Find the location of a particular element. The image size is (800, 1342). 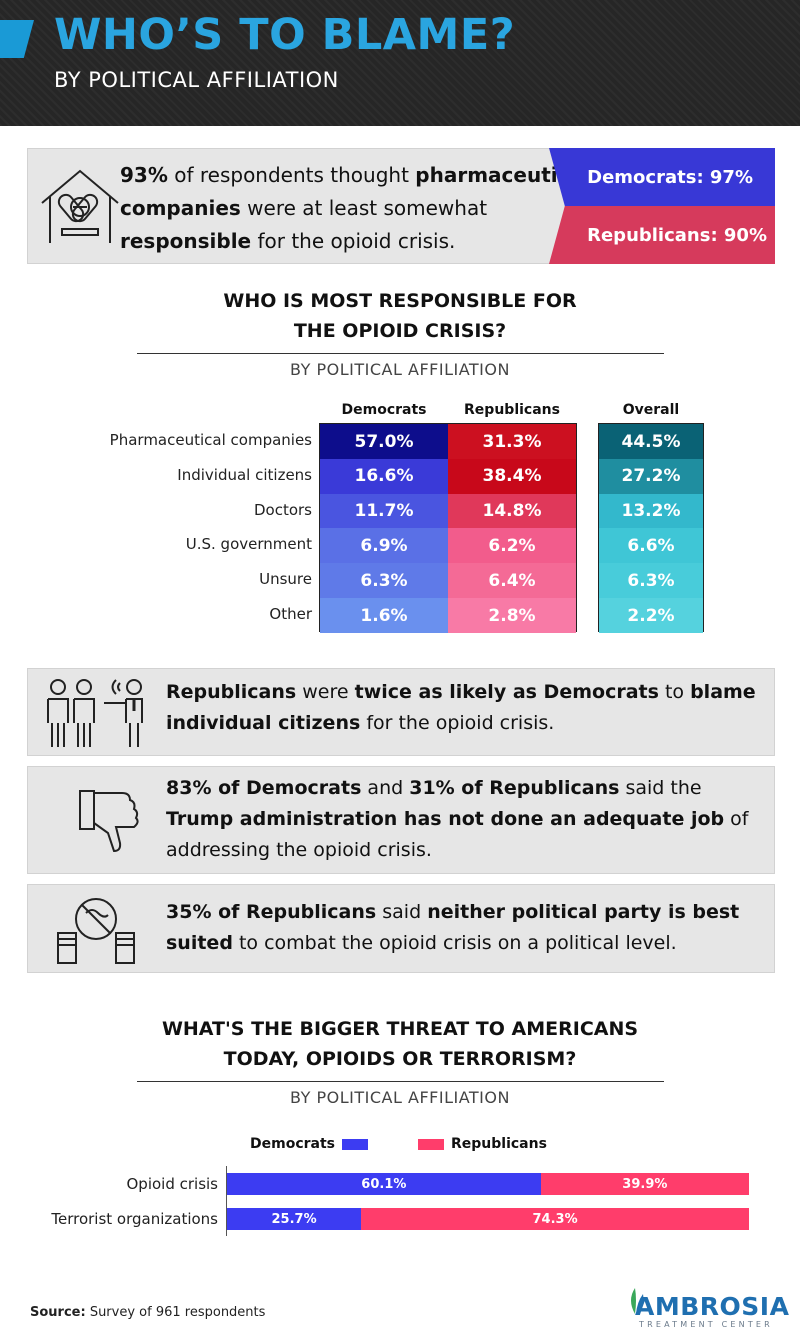

bar-label-opioid-crisis: Opioid crisis is located at coordinates (172, 1184).